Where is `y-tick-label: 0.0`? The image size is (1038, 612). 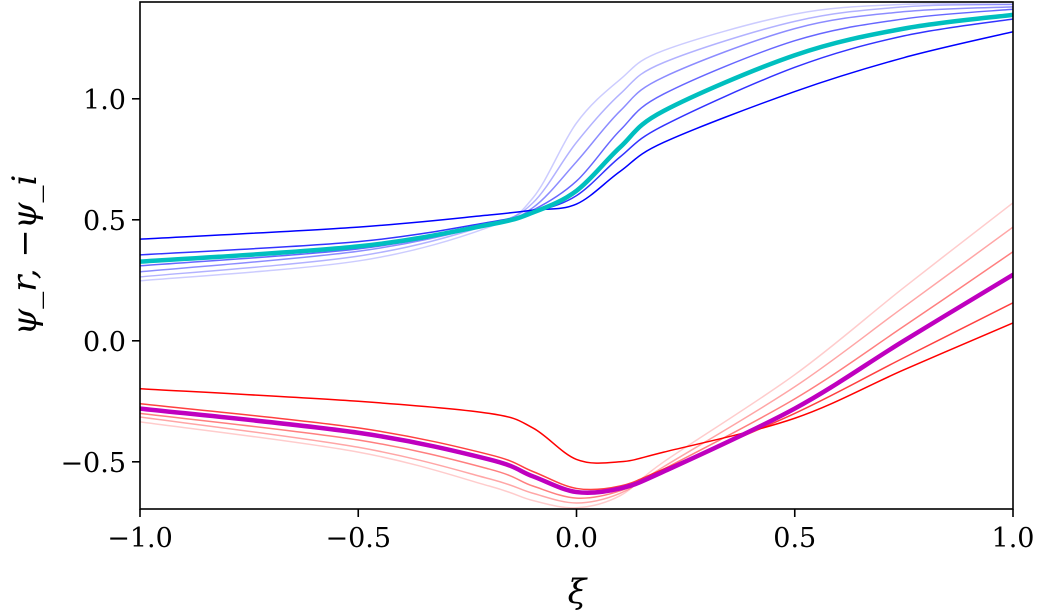 y-tick-label: 0.0 is located at coordinates (104, 342).